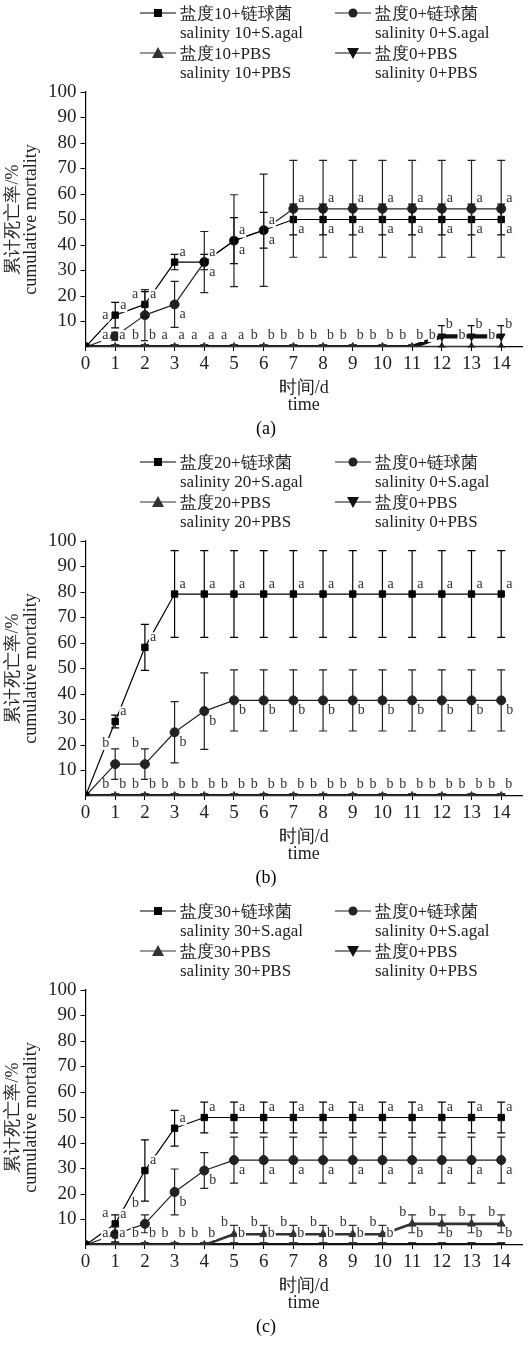 The image size is (532, 1349). Describe the element at coordinates (472, 363) in the screenshot. I see `x-tick-label: 13` at that location.